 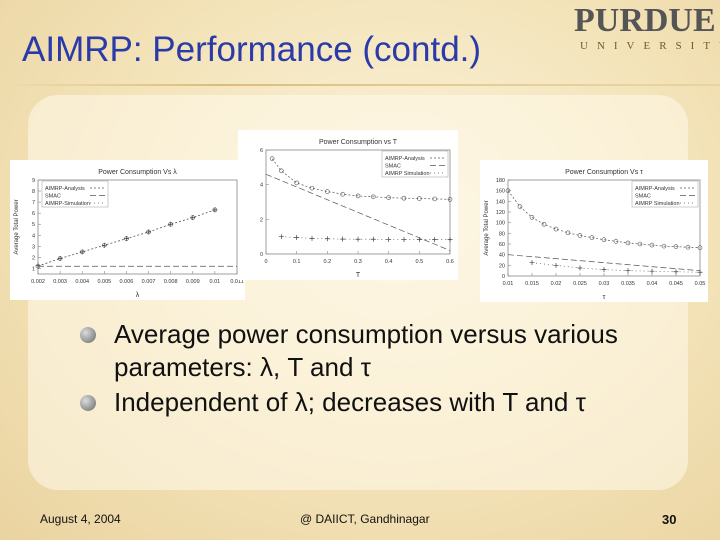 What do you see at coordinates (604, 263) in the screenshot?
I see `series-line-smac` at bounding box center [604, 263].